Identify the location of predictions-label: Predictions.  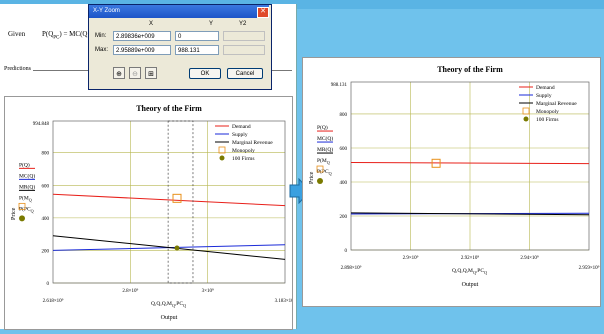
(18, 69).